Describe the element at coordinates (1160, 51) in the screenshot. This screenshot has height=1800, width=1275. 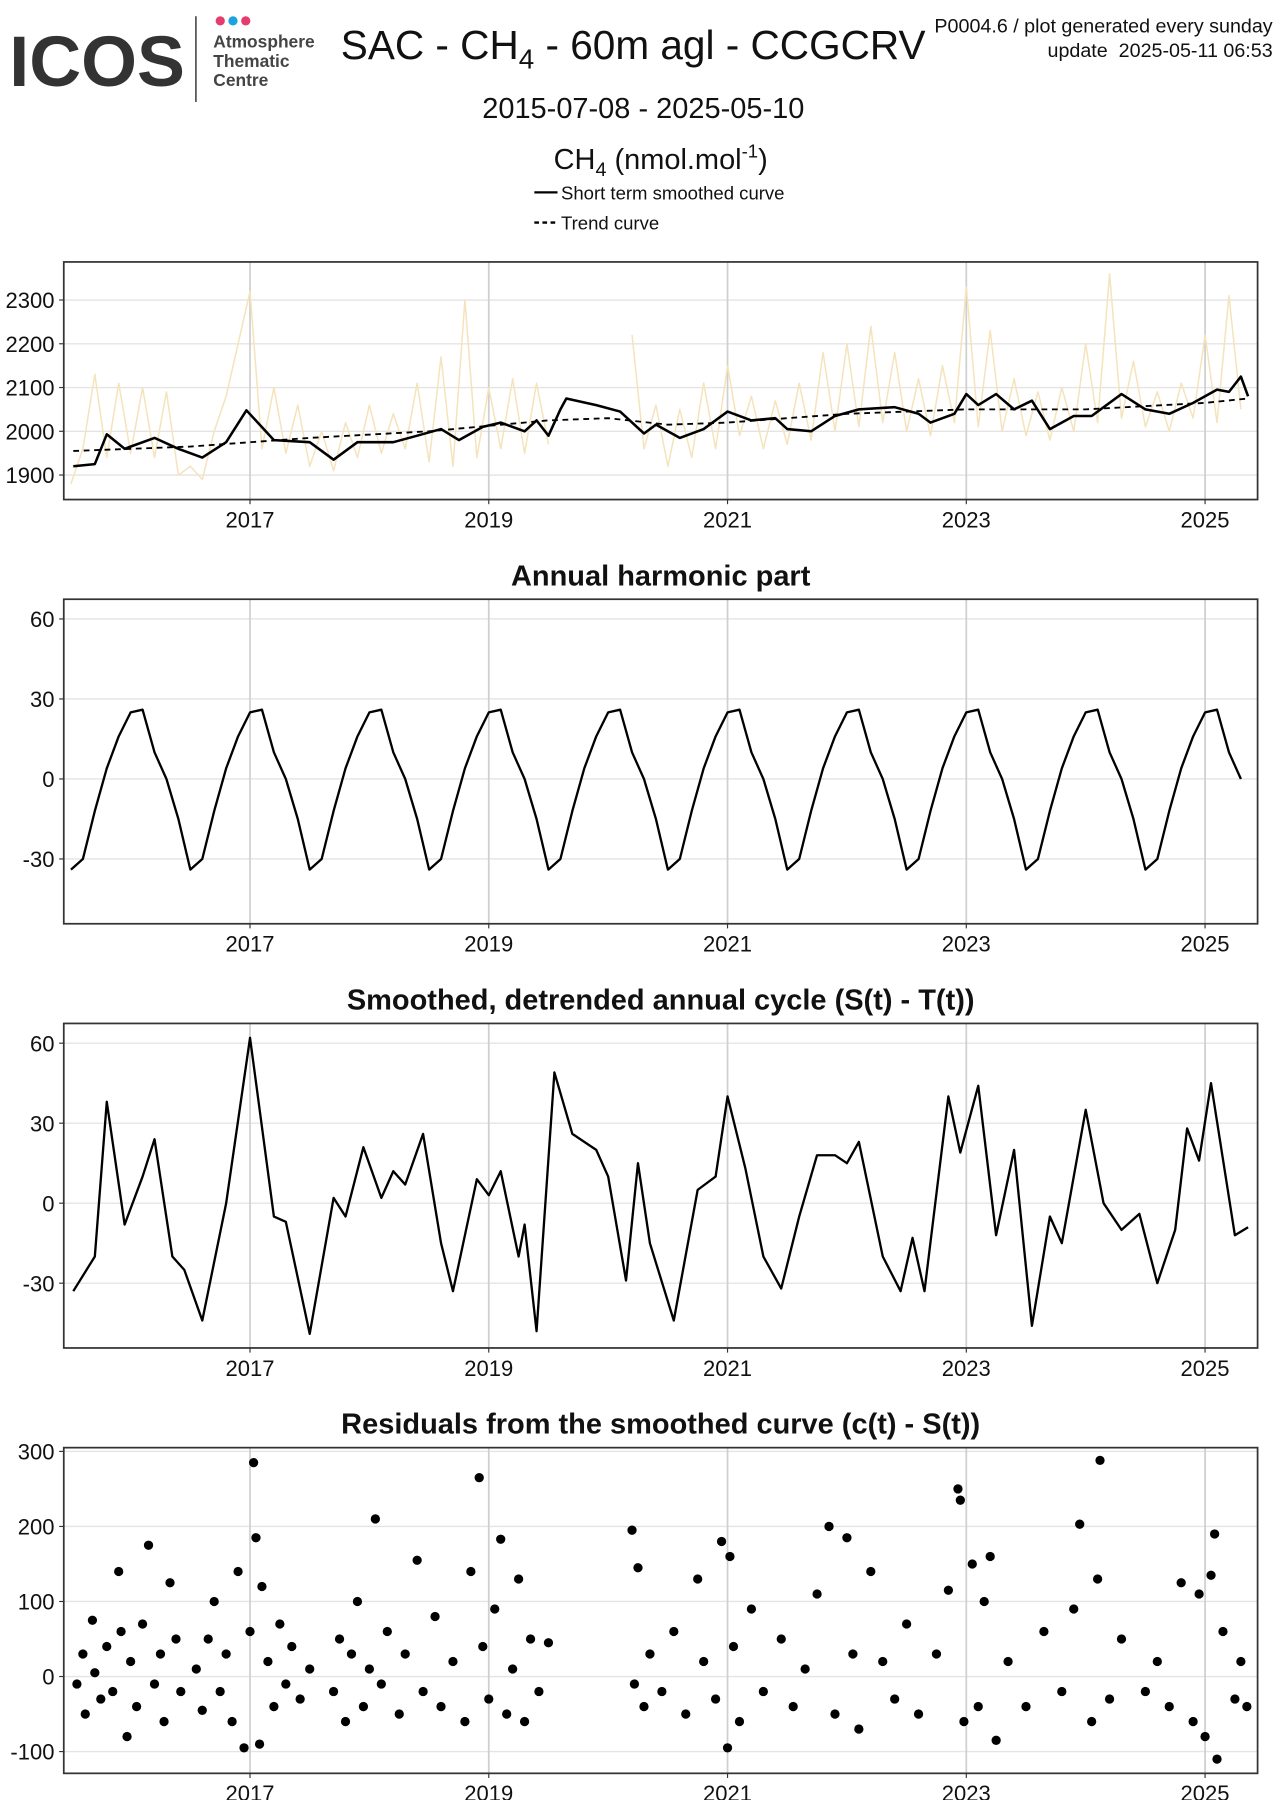
I see `update-note: update 2025-05-11 06:53` at that location.